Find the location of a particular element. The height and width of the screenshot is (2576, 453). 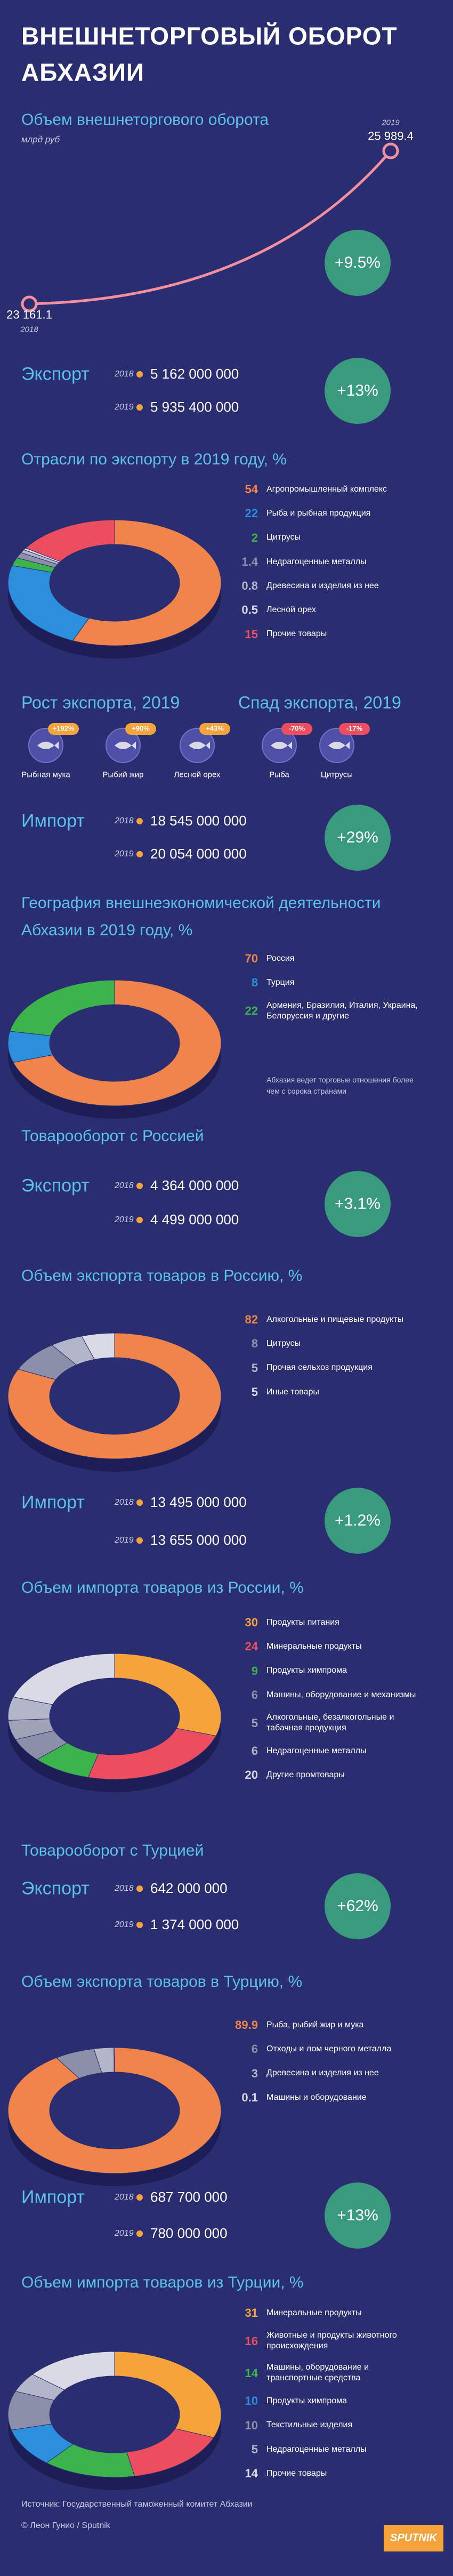

donut-segment is located at coordinates (147, 582).